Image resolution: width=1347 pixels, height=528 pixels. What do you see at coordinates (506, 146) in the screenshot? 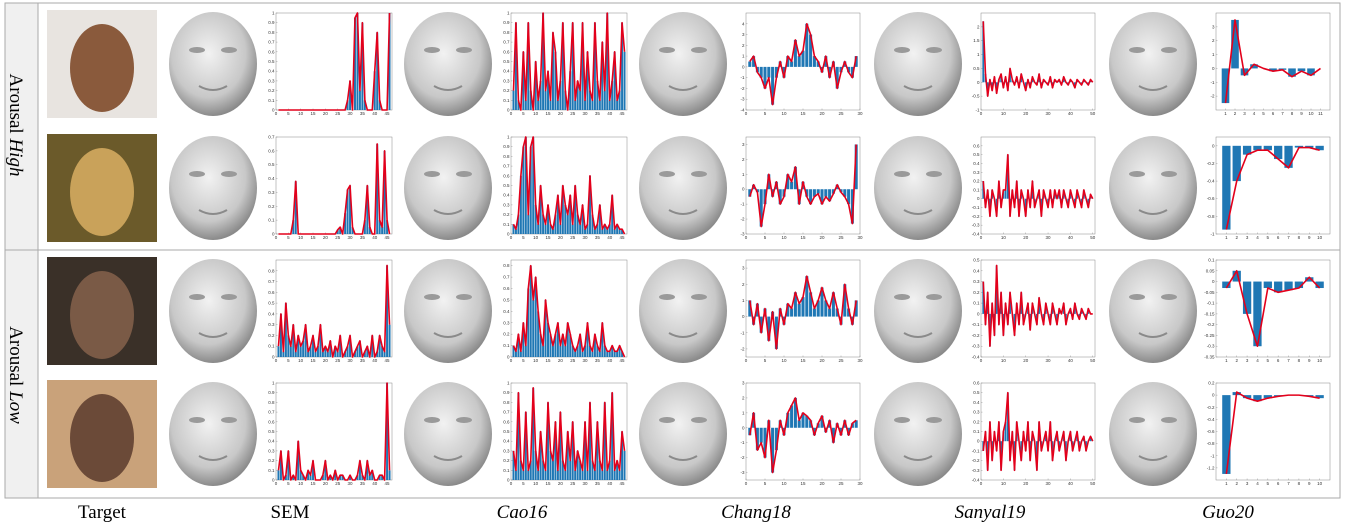
I see `y-tick-label: 0.9` at bounding box center [506, 146].